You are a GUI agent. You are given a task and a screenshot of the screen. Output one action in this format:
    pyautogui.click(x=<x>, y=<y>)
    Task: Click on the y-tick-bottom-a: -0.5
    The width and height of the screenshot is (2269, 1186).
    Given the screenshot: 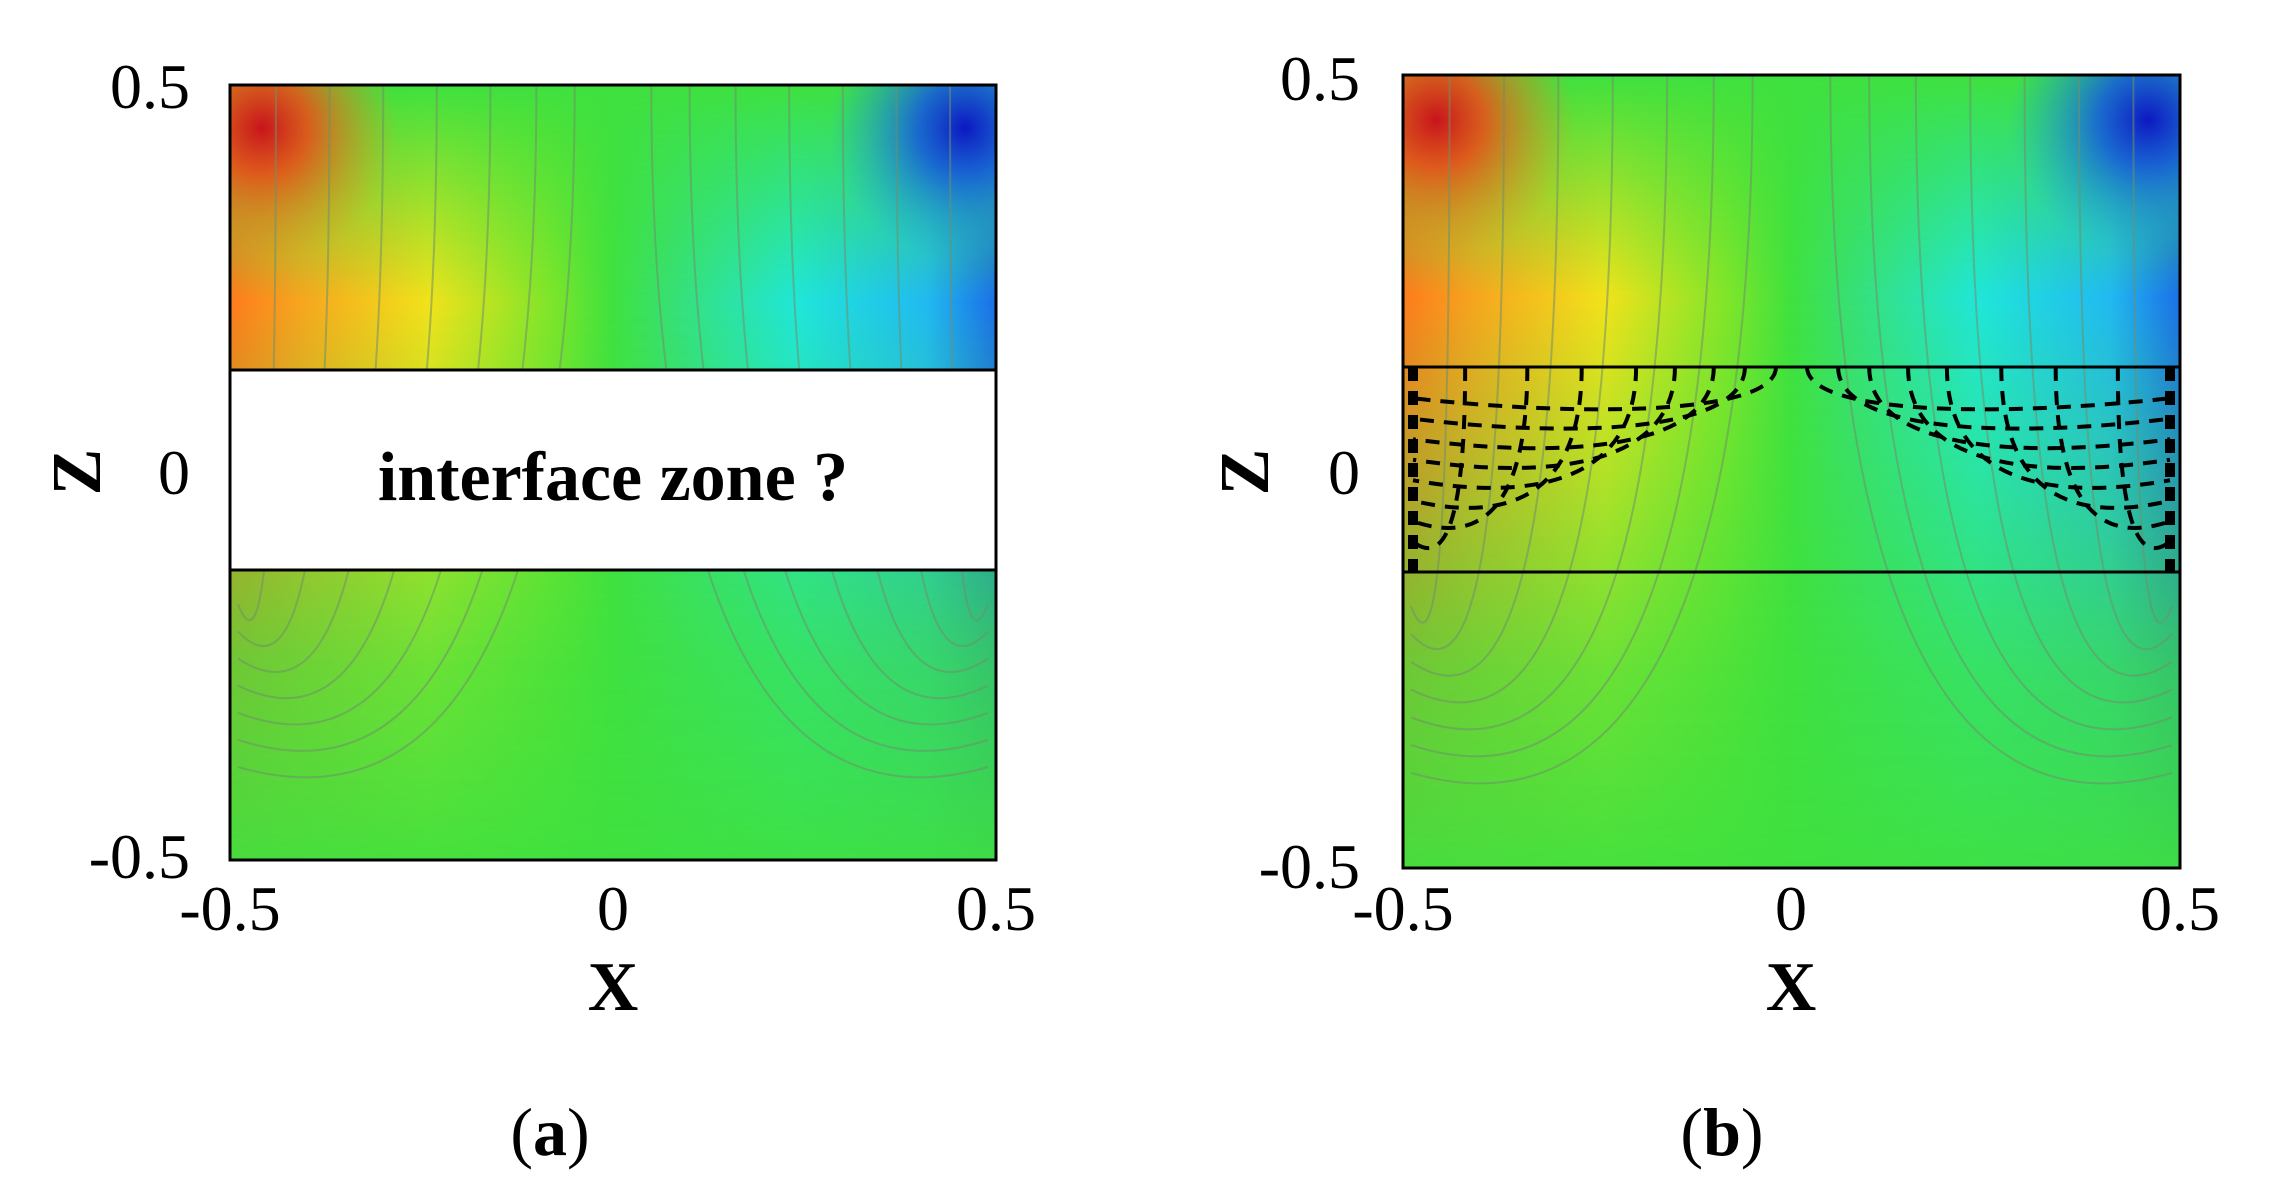 What is the action you would take?
    pyautogui.click(x=139, y=856)
    